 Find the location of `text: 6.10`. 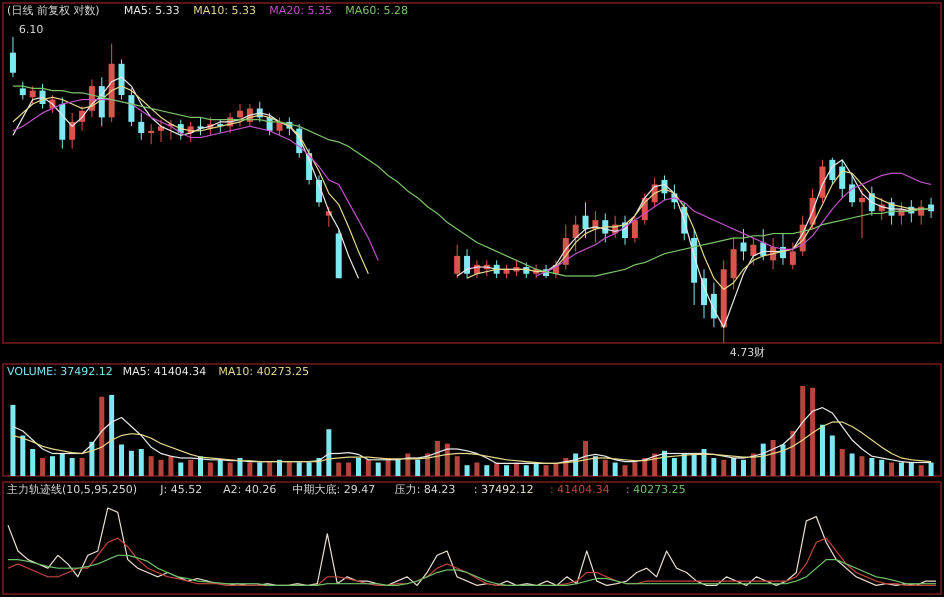

text: 6.10 is located at coordinates (31, 29).